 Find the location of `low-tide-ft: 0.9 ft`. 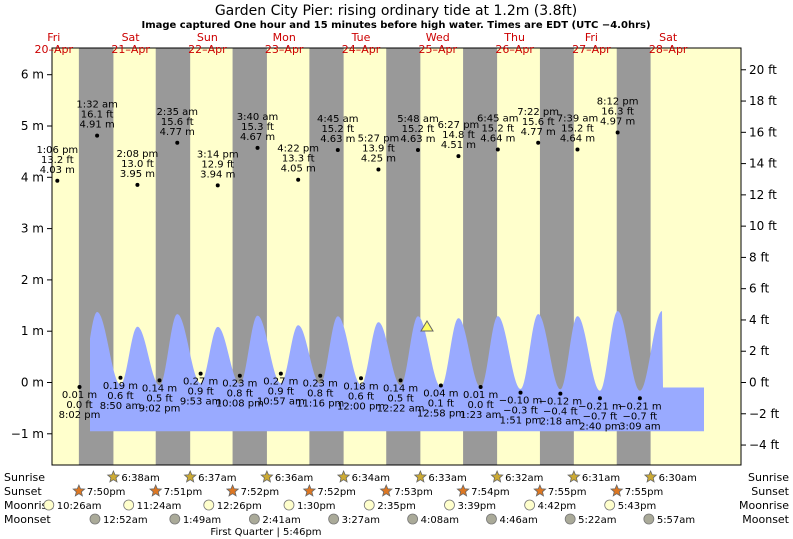

low-tide-ft: 0.9 ft is located at coordinates (281, 392).